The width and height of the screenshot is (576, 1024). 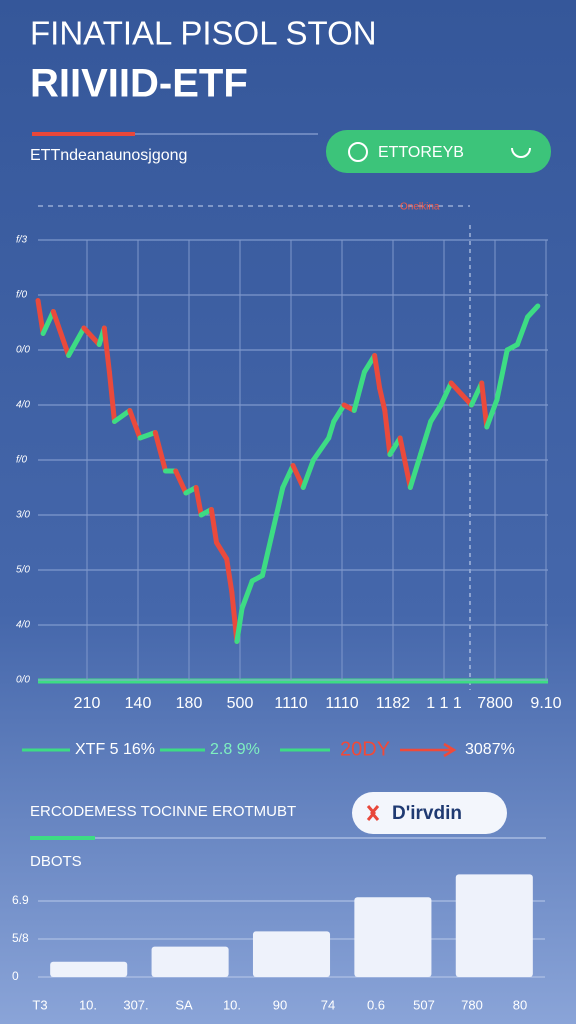 I want to click on legend-item: 3087%, so click(x=490, y=749).